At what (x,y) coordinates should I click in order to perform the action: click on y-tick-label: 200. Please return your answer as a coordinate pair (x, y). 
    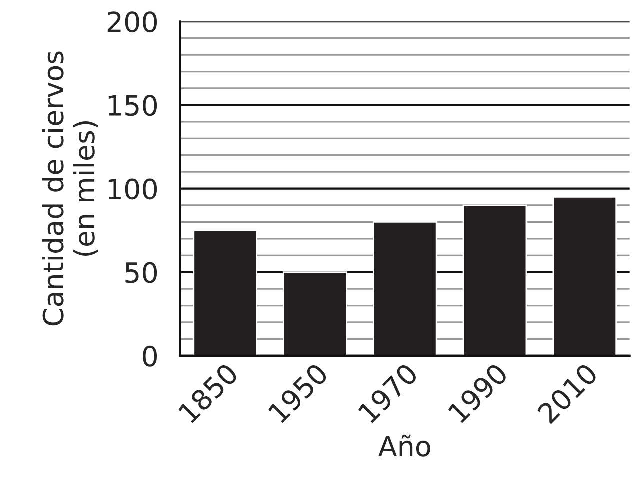
    Looking at the image, I should click on (133, 22).